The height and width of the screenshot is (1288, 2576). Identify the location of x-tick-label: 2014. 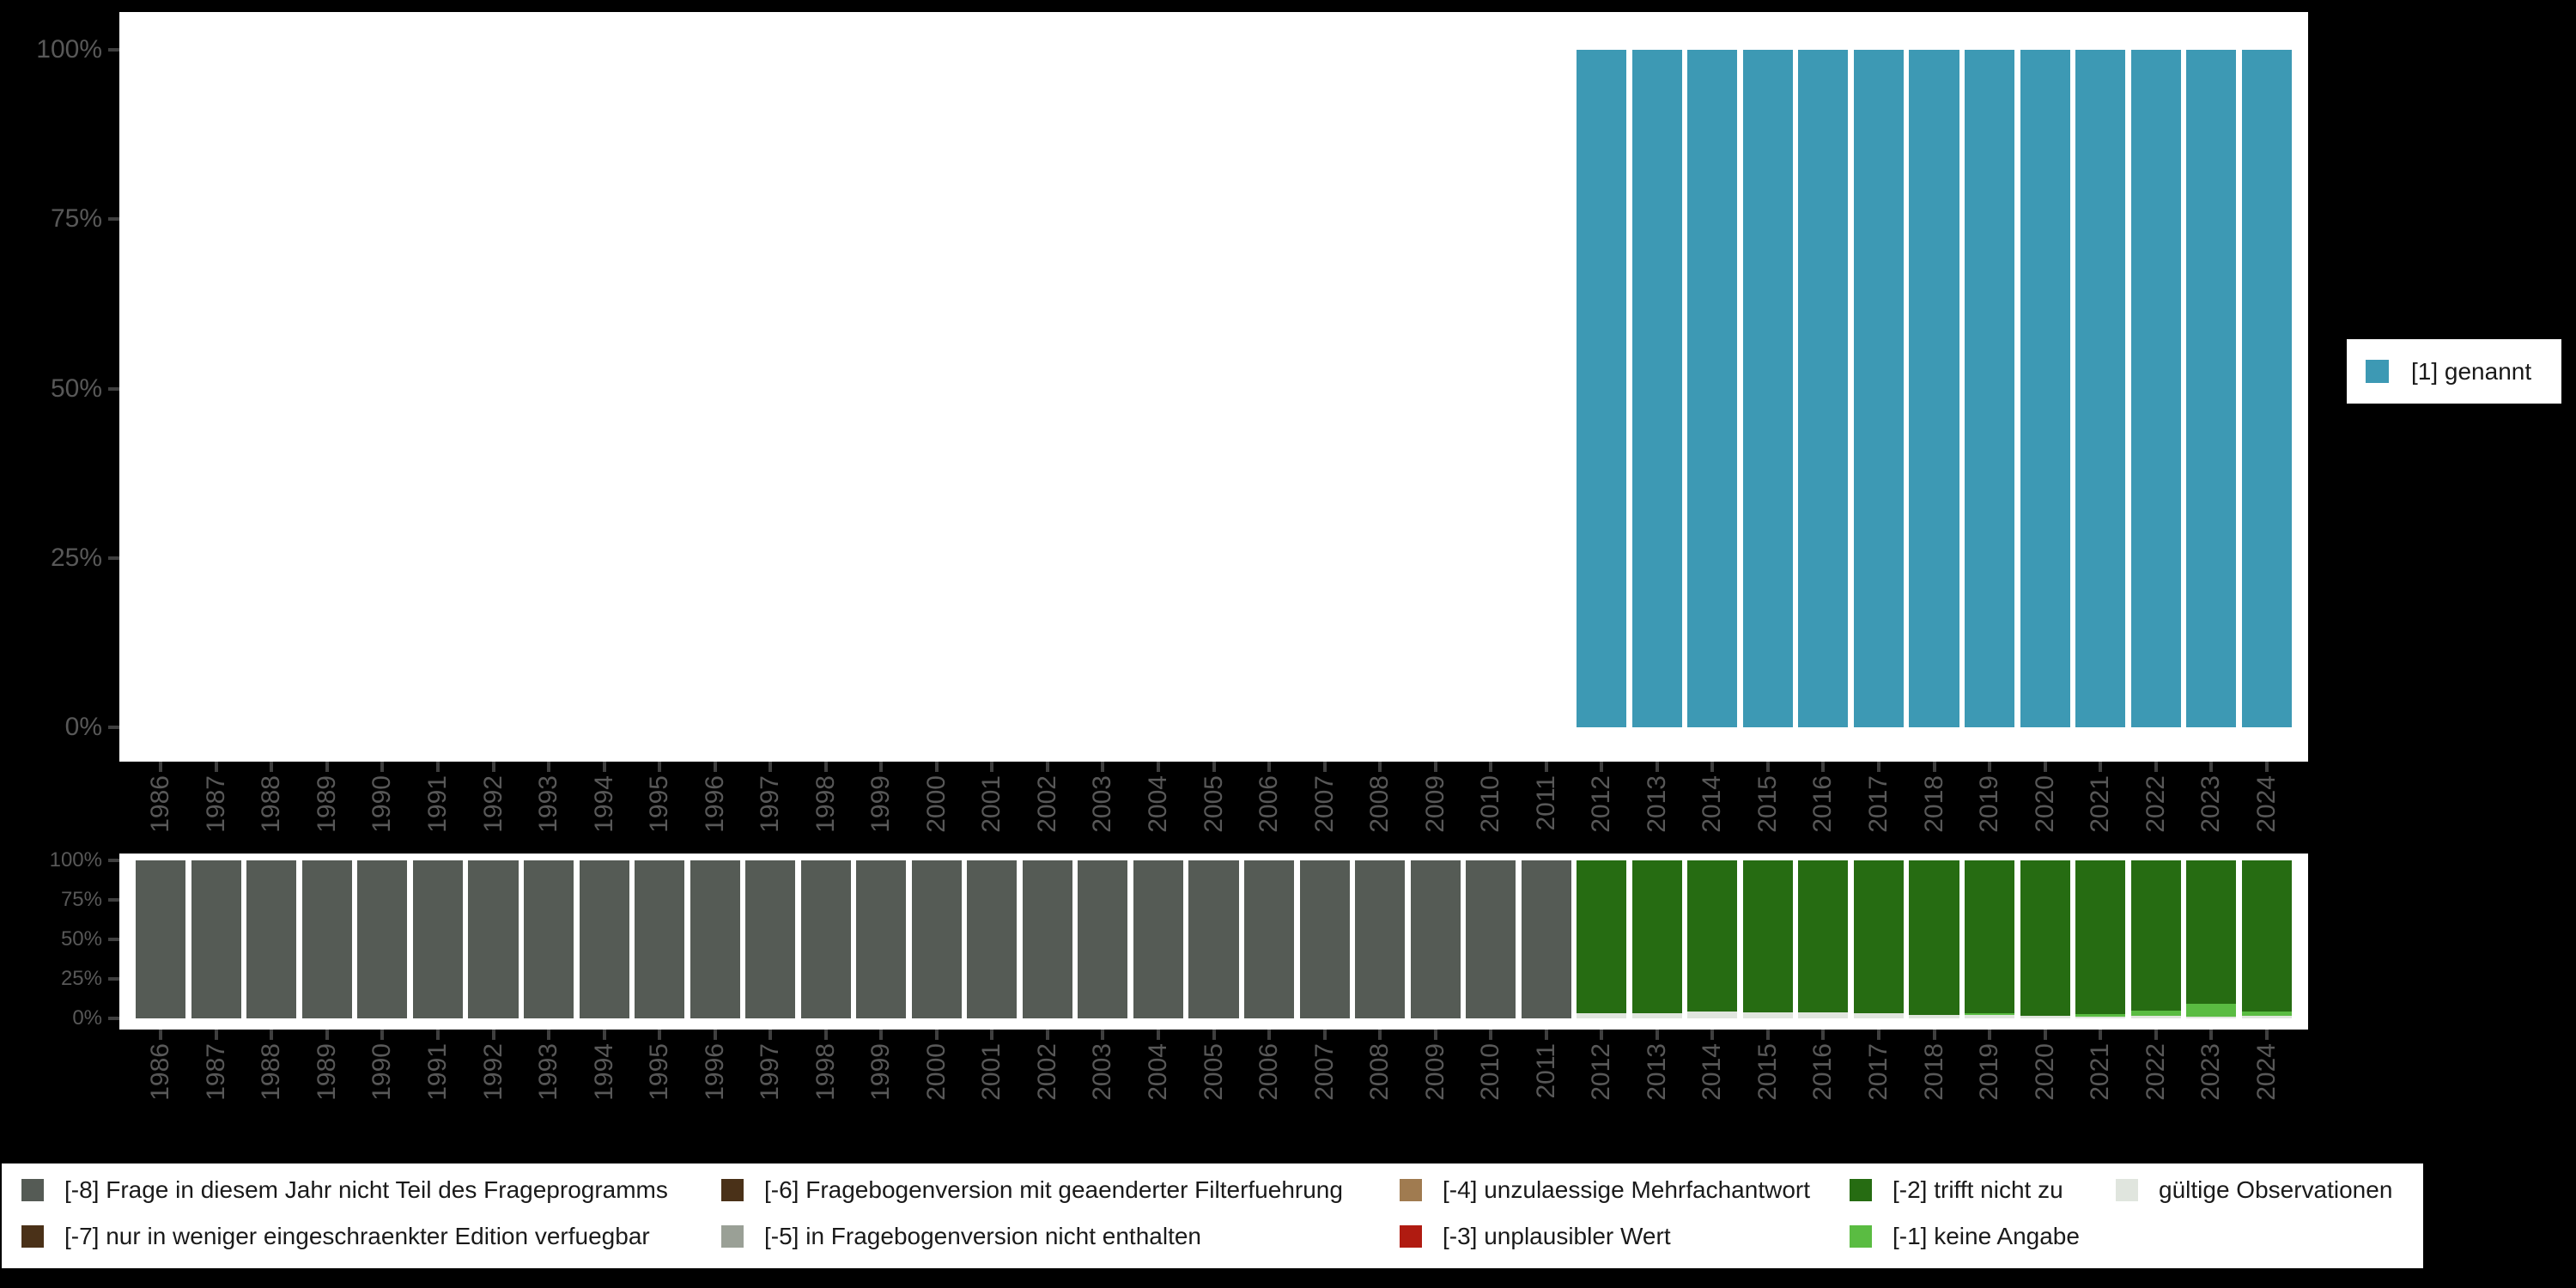
(1712, 1072).